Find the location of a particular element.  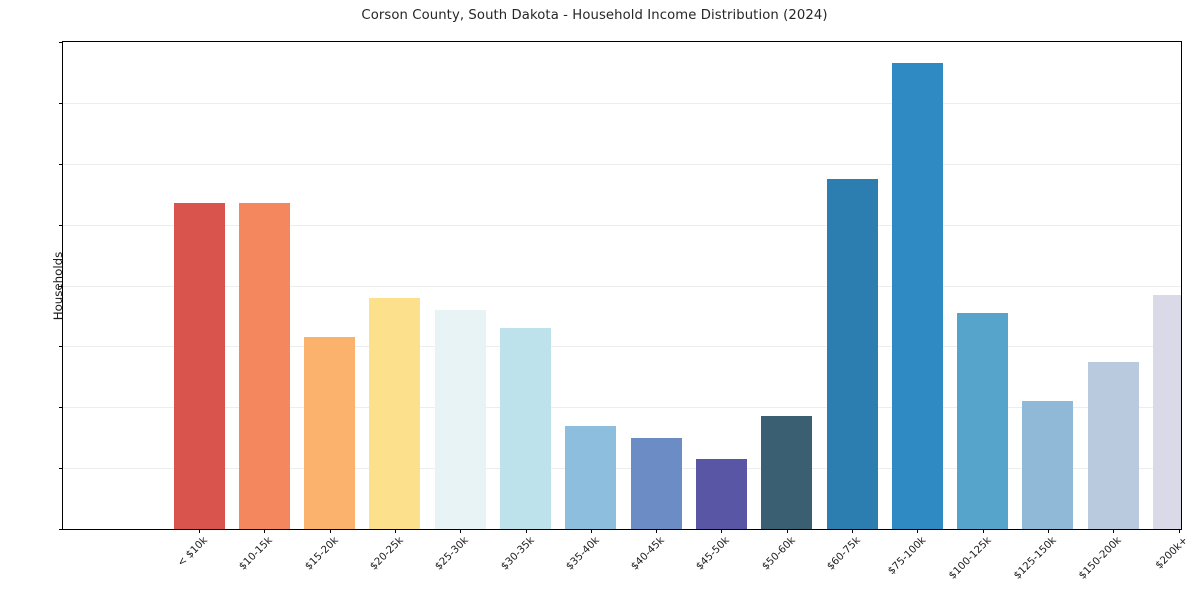

x-axis-tick-label: $125-150k is located at coordinates (1035, 558).